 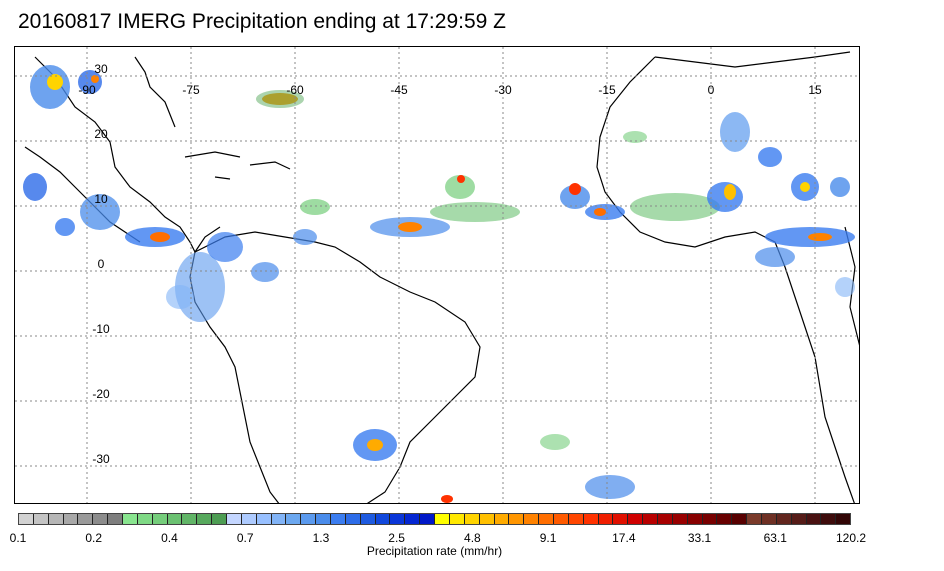 What do you see at coordinates (434, 551) in the screenshot?
I see `colorbar-label: Precipitation rate (mm/hr)` at bounding box center [434, 551].